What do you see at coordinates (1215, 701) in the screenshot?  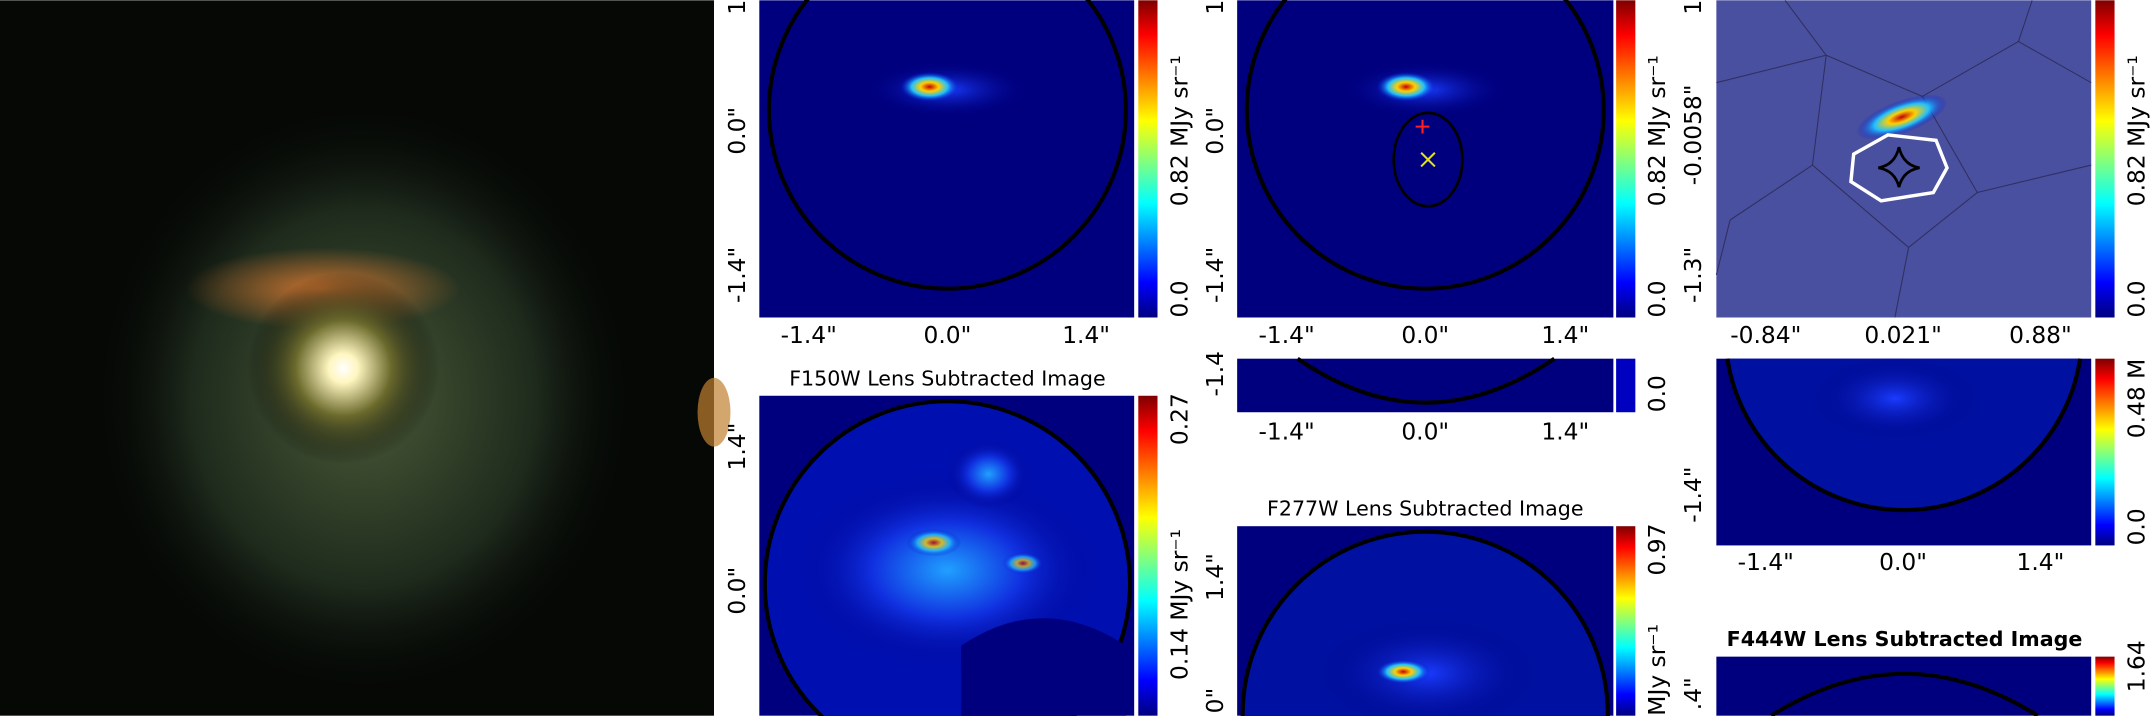 I see `y-tick-label: 0"` at bounding box center [1215, 701].